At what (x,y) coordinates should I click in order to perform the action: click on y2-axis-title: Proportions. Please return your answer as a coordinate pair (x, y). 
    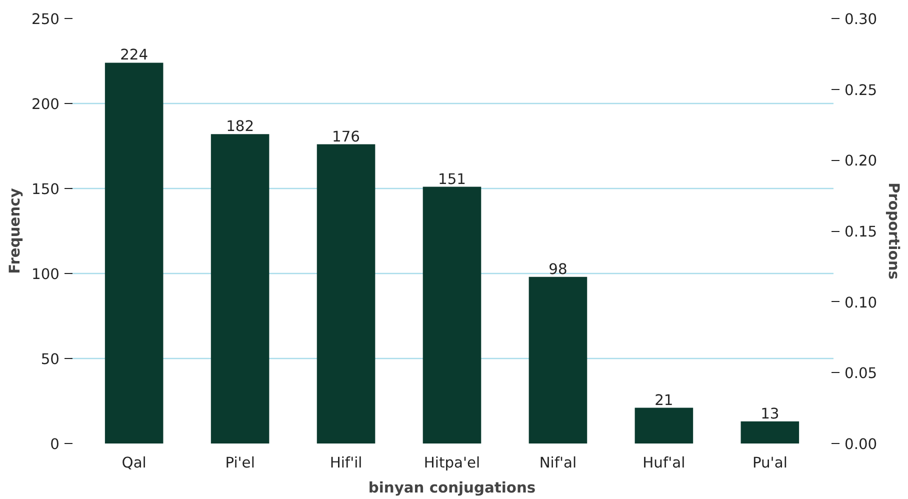
    Looking at the image, I should click on (893, 231).